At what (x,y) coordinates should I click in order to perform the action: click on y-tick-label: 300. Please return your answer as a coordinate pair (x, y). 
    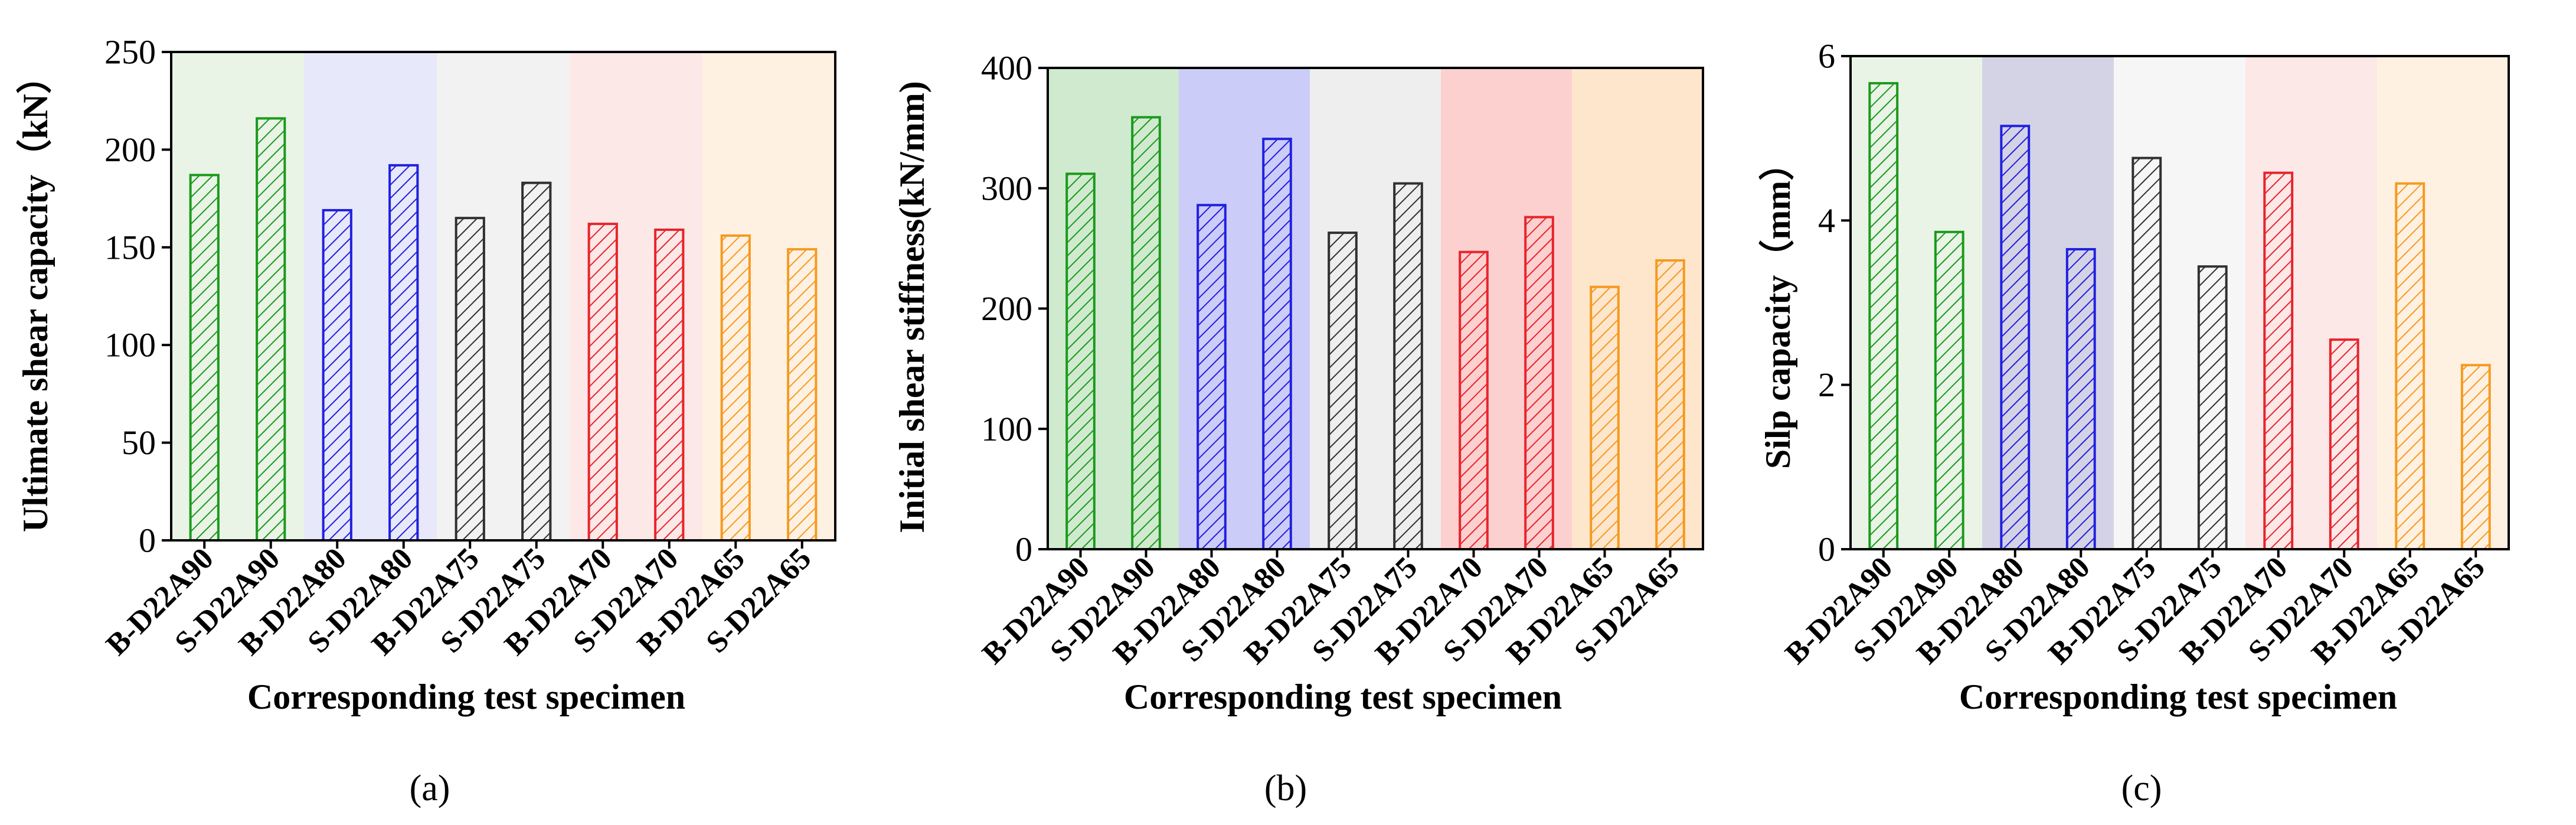
    Looking at the image, I should click on (1006, 188).